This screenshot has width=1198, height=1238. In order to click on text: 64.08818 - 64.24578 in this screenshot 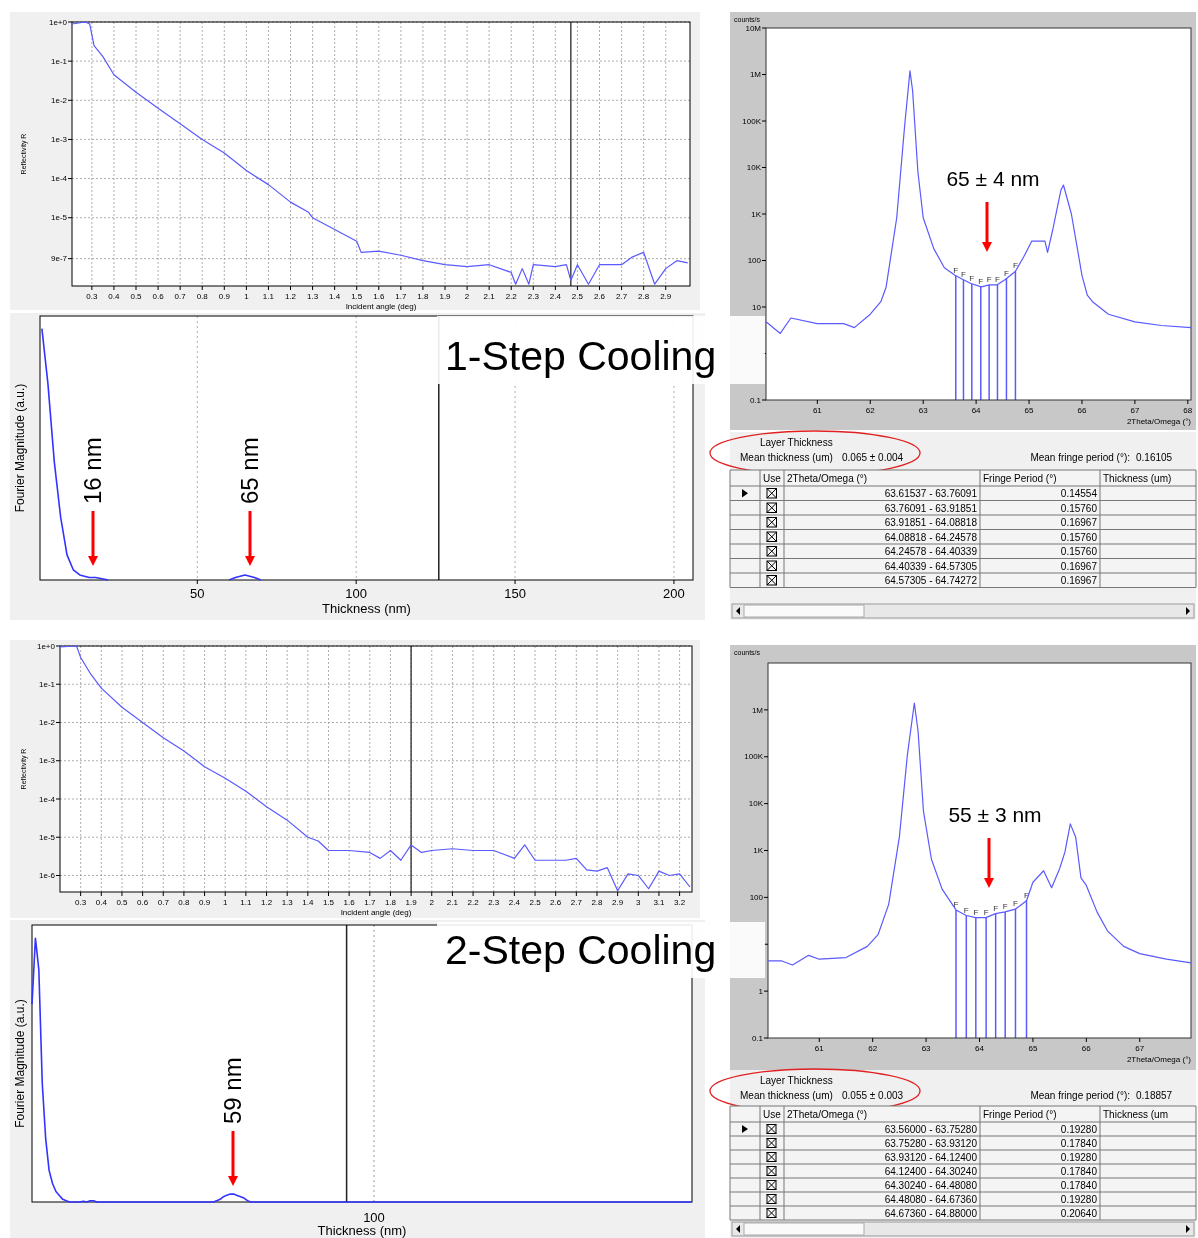, I will do `click(930, 537)`.